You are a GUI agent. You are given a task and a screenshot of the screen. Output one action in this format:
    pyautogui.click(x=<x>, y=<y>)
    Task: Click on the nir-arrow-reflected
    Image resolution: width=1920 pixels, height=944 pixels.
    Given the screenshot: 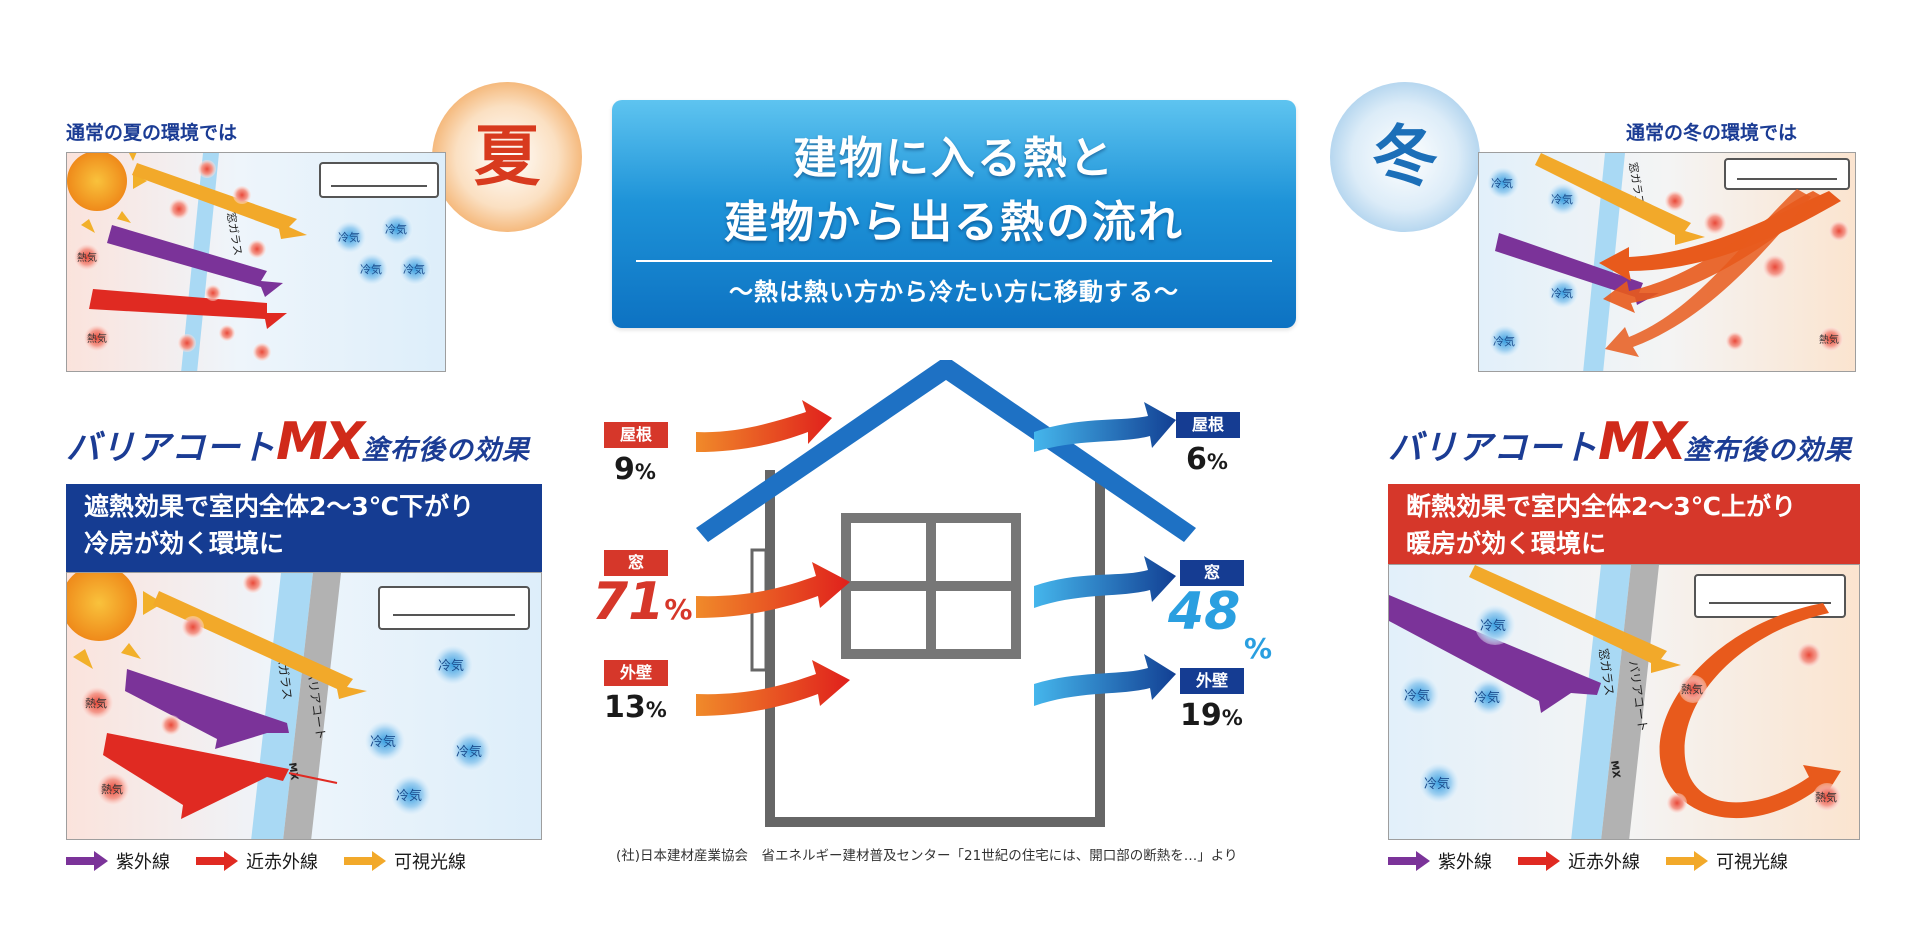 What is the action you would take?
    pyautogui.click(x=196, y=776)
    